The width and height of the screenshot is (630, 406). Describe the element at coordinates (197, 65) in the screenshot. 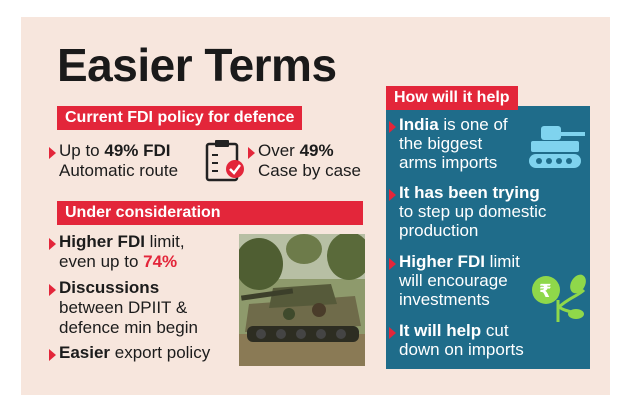

I see `page-title: Easier Terms` at that location.